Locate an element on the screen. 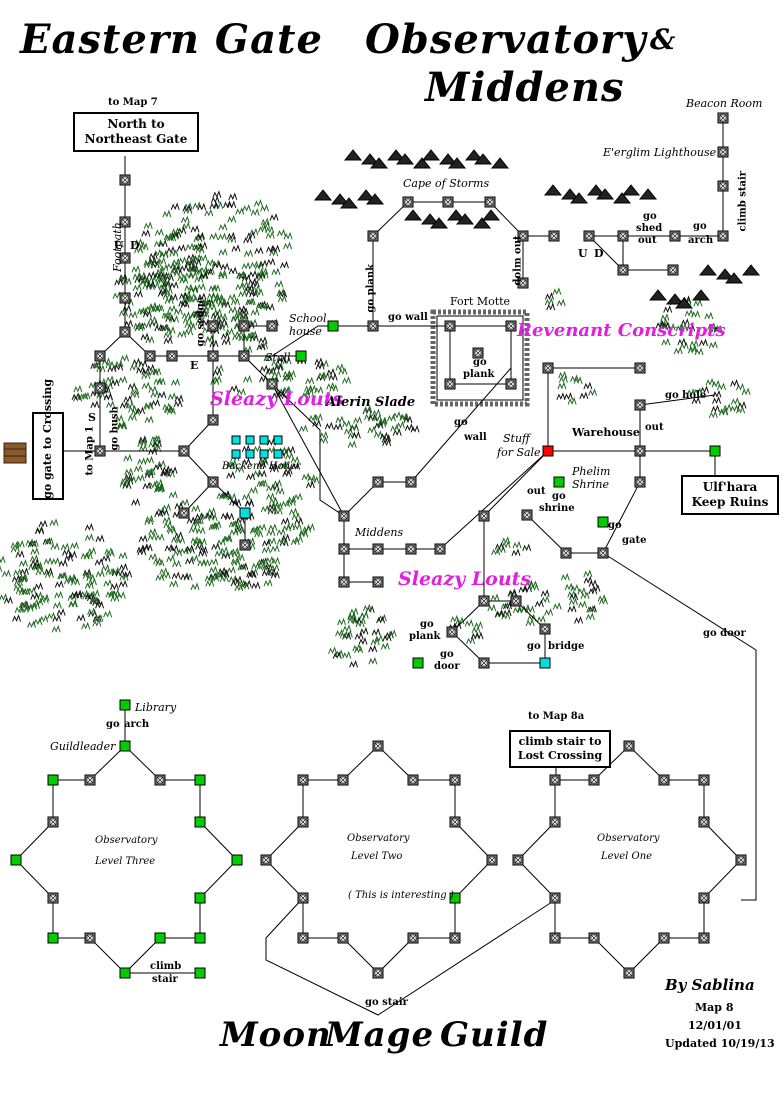 Image resolution: width=784 pixels, height=1104 pixels. room-shrine2 is located at coordinates (603, 522).